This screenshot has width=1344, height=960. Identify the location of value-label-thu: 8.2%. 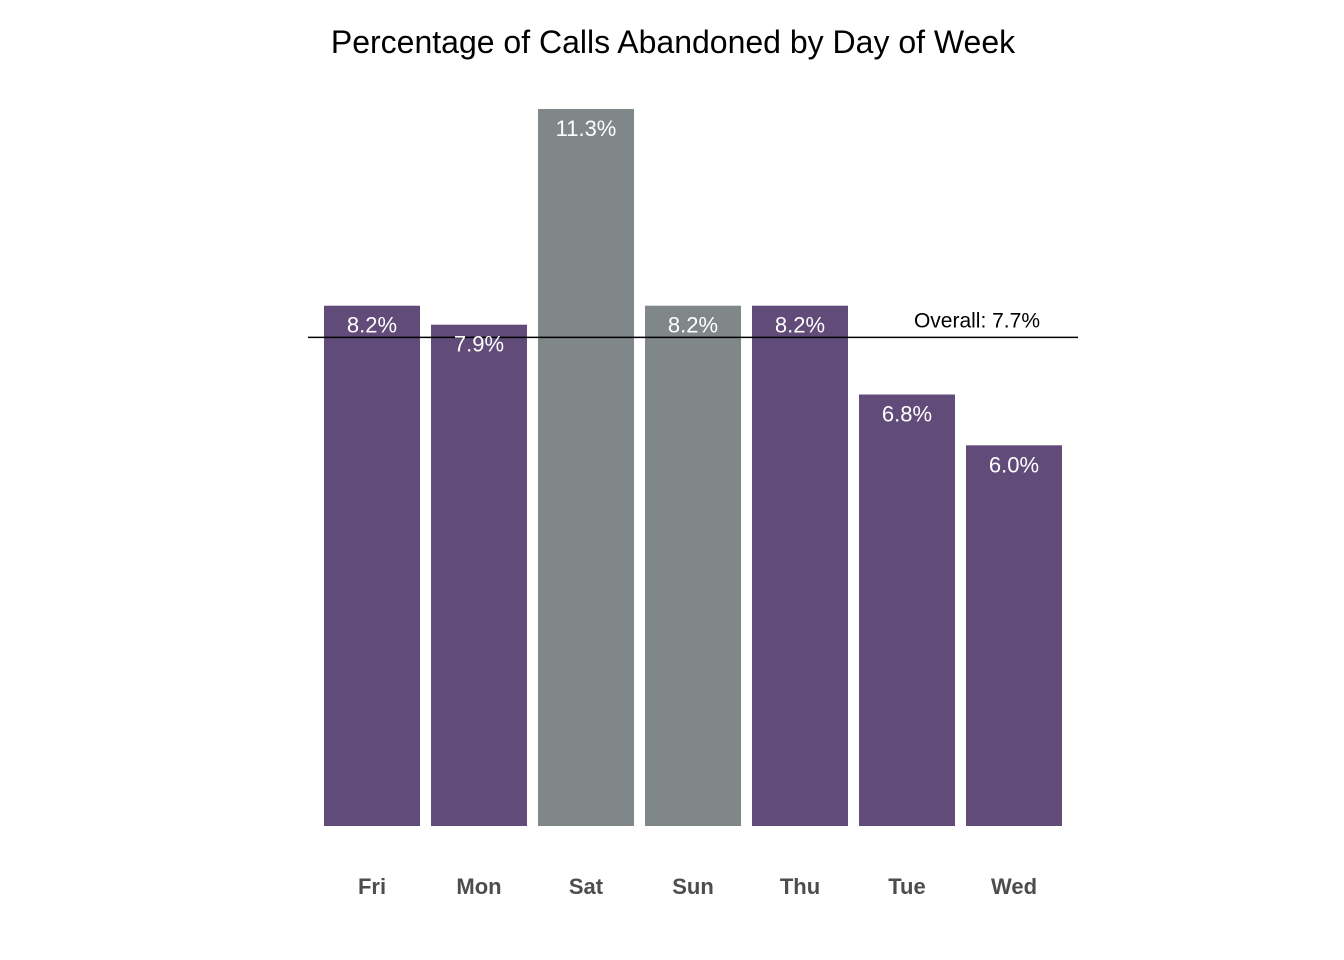
(800, 325).